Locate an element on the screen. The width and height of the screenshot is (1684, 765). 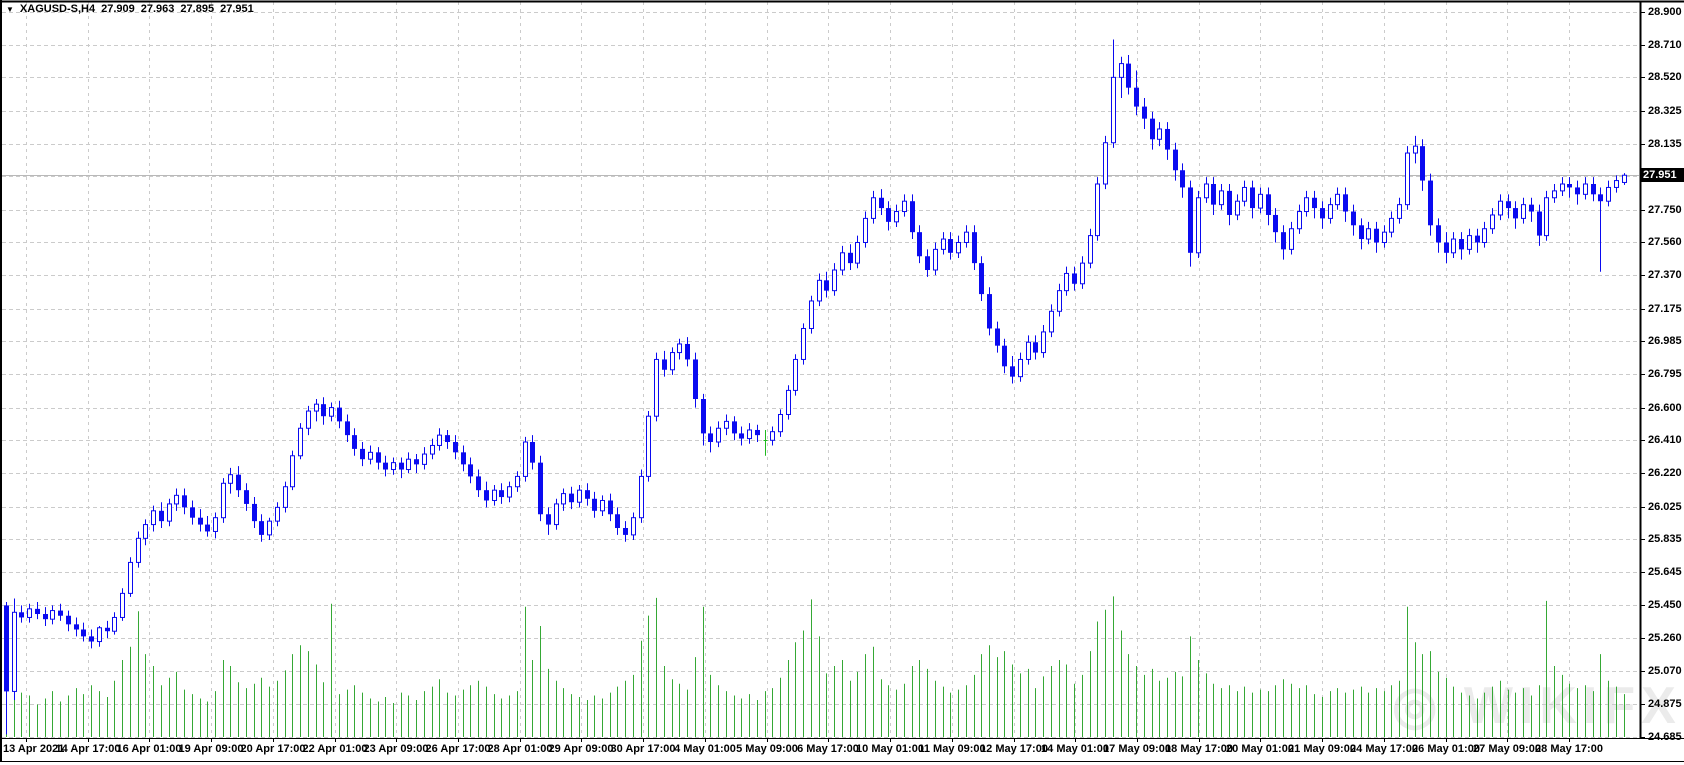
price-axis-label: 26.985 is located at coordinates (1665, 341).